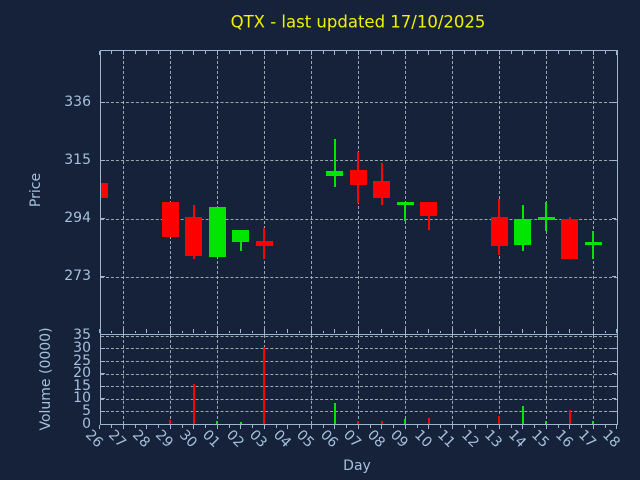 The width and height of the screenshot is (640, 480). What do you see at coordinates (516, 439) in the screenshot?
I see `x-tick-label: 14` at bounding box center [516, 439].